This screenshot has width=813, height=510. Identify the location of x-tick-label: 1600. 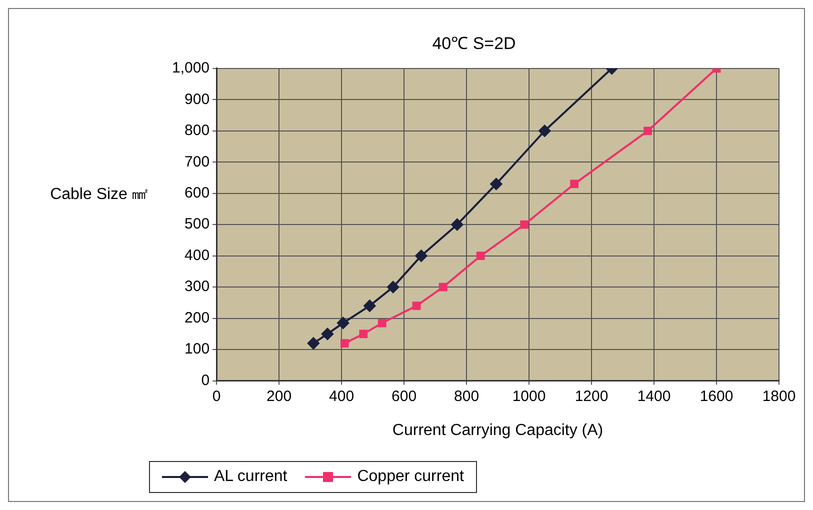
(717, 396).